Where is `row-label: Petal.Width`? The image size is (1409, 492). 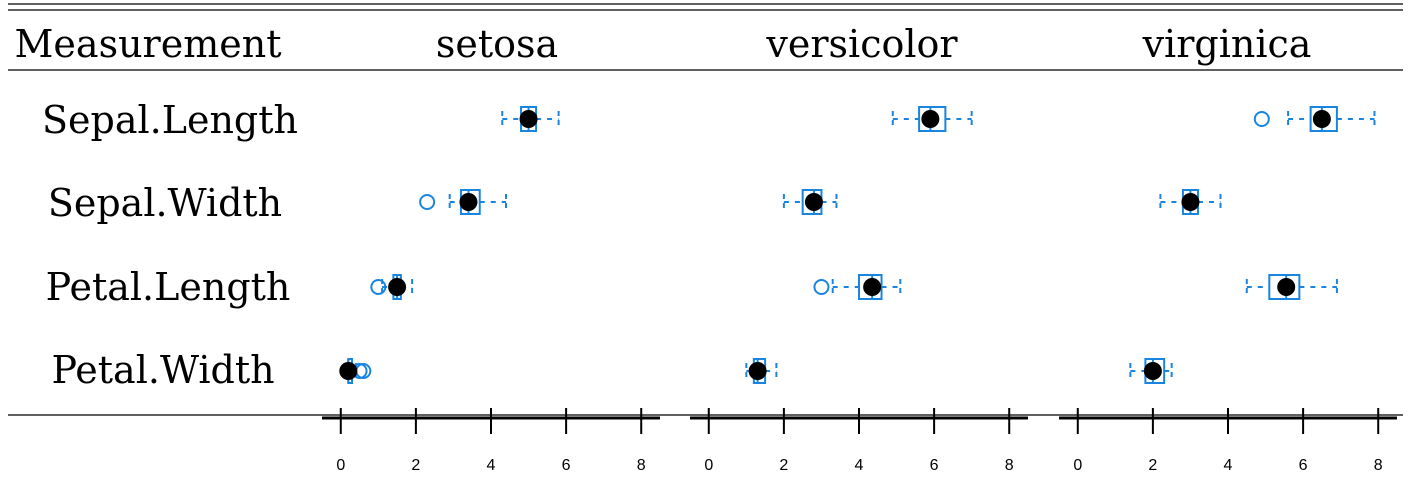
row-label: Petal.Width is located at coordinates (162, 370).